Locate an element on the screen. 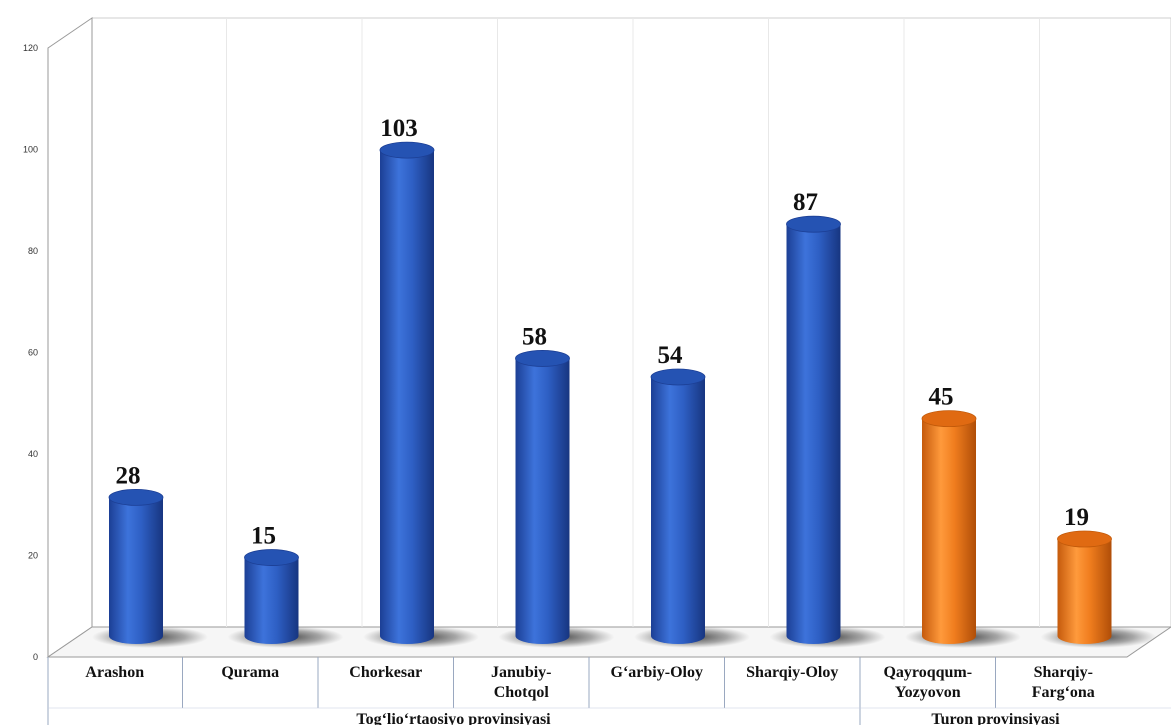  value-label: 45 is located at coordinates (941, 397).